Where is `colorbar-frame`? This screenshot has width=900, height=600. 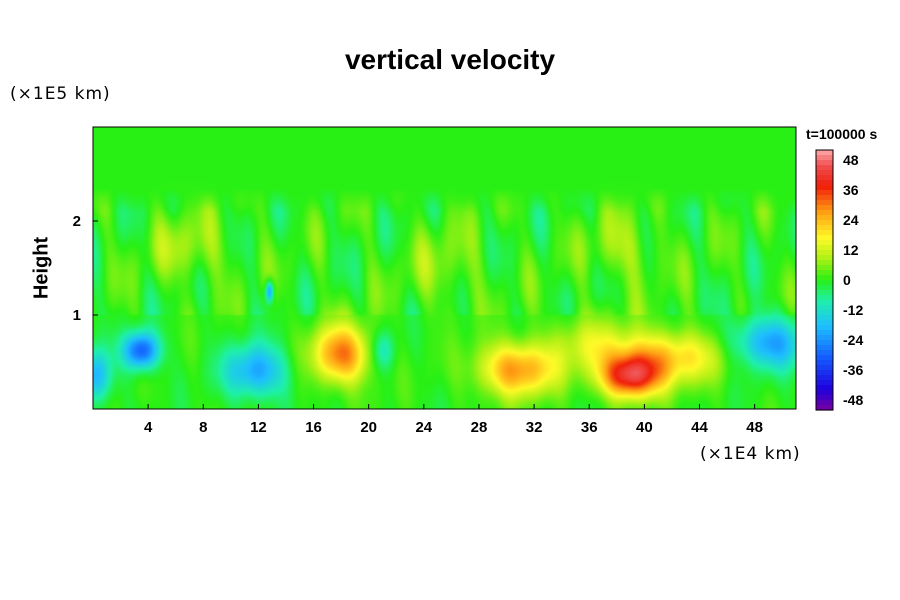
colorbar-frame is located at coordinates (824, 280).